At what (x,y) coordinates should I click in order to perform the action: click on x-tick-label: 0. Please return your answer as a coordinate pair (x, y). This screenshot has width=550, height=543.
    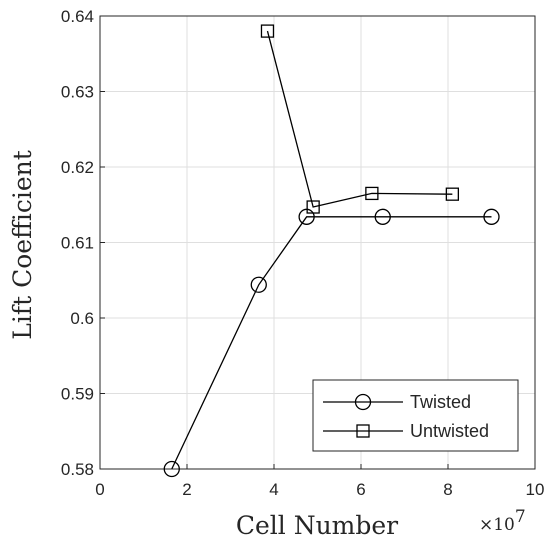
    Looking at the image, I should click on (99, 489).